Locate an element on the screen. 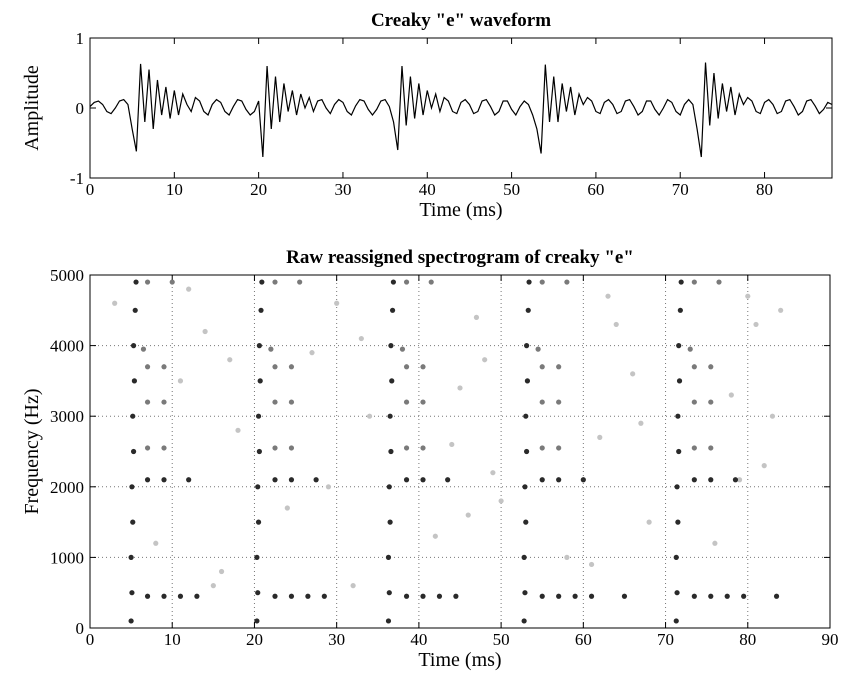 This screenshot has width=845, height=682. x-axis-label: Time (ms) is located at coordinates (459, 660).